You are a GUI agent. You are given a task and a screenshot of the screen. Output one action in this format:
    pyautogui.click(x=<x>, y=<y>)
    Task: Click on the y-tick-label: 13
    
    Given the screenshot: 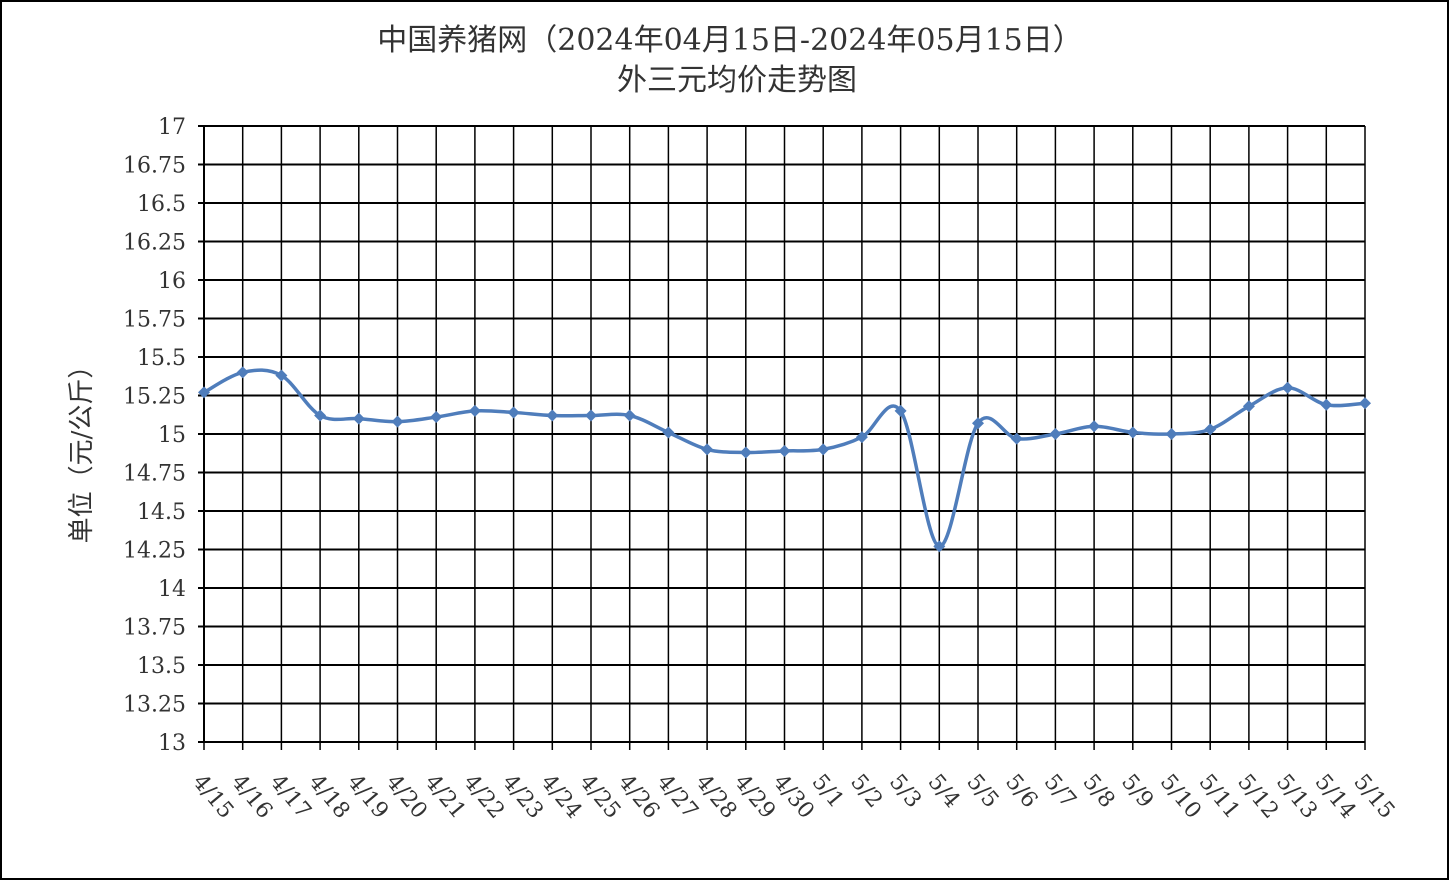 What is the action you would take?
    pyautogui.click(x=172, y=743)
    